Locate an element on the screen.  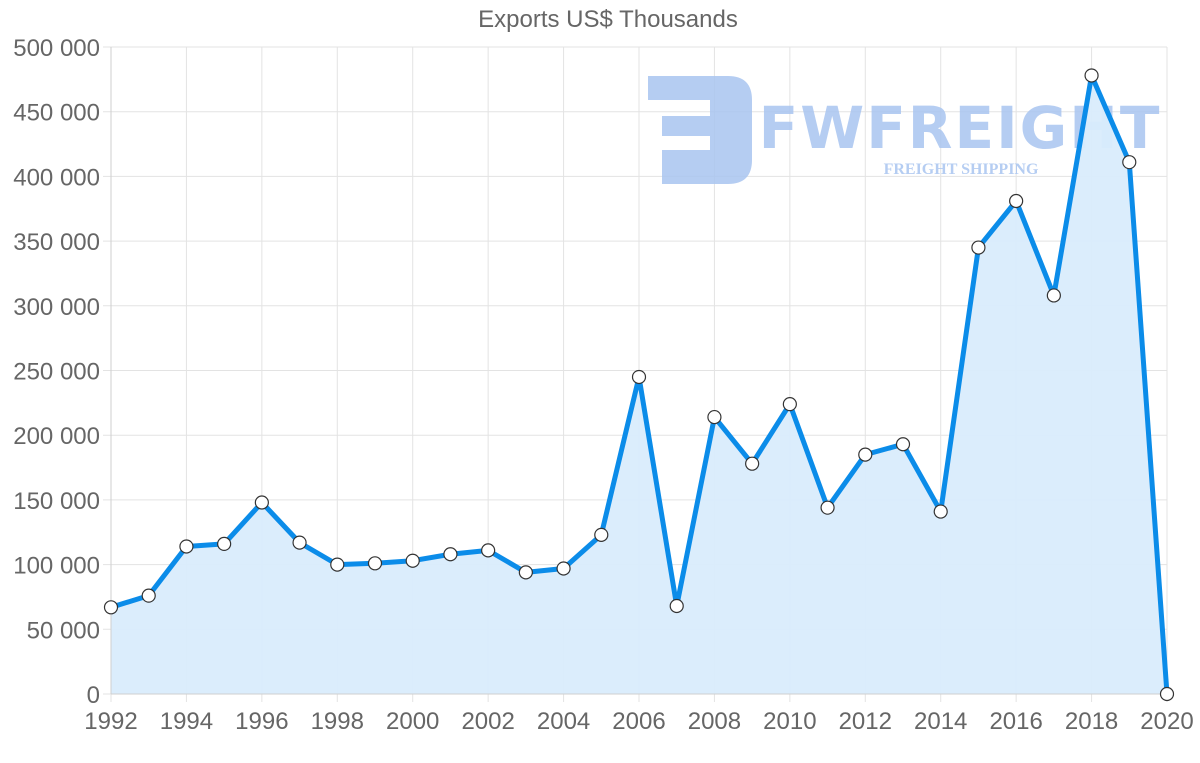
y-tick-label: 350 000 is located at coordinates (56, 242).